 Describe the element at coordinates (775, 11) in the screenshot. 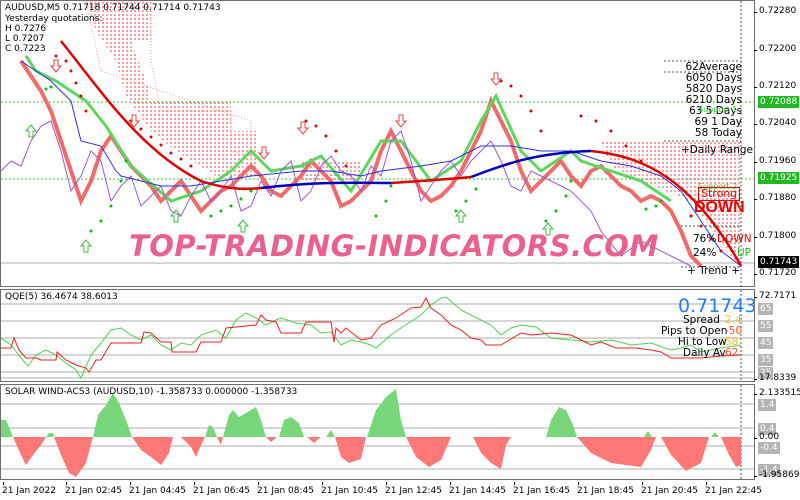

I see `price-tick: 0.72280` at that location.